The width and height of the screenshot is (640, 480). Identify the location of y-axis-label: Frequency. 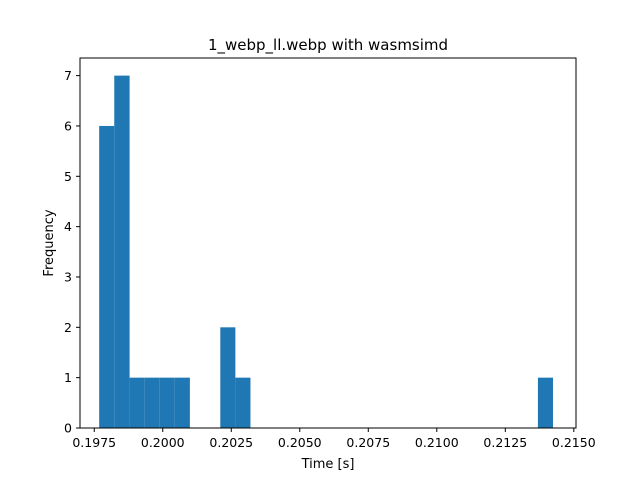
(49, 242).